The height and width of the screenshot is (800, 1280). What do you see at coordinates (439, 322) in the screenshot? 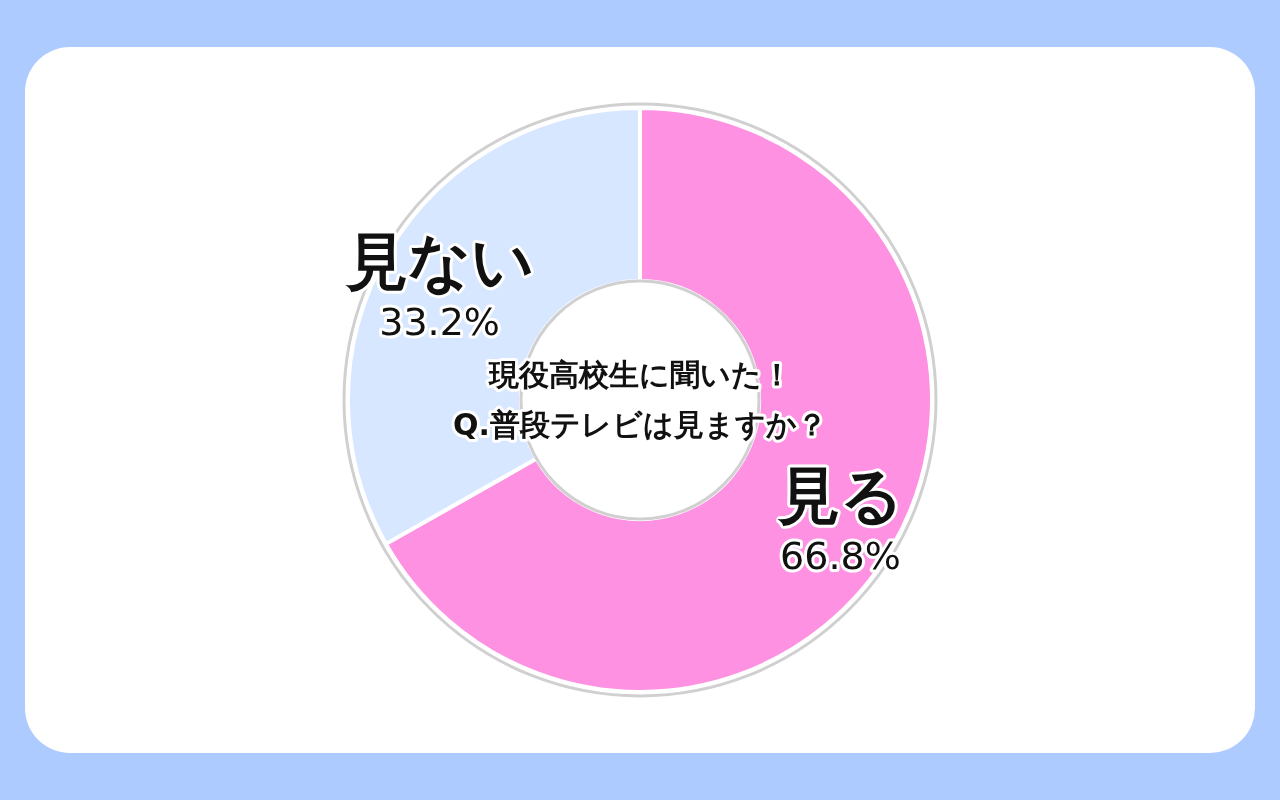
I see `data-label: 33.2%` at bounding box center [439, 322].